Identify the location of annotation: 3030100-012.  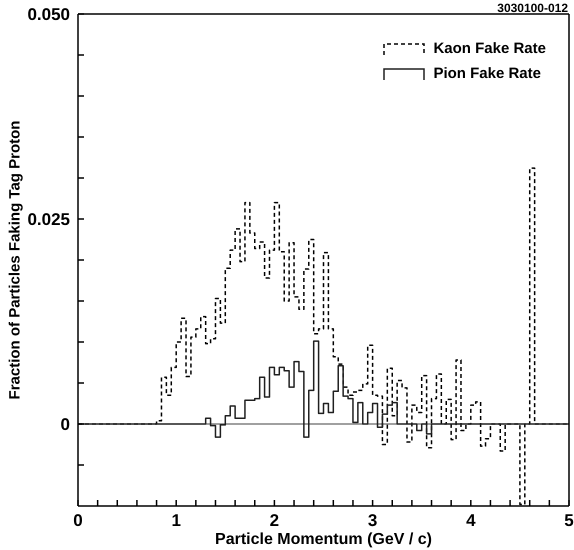
(532, 8).